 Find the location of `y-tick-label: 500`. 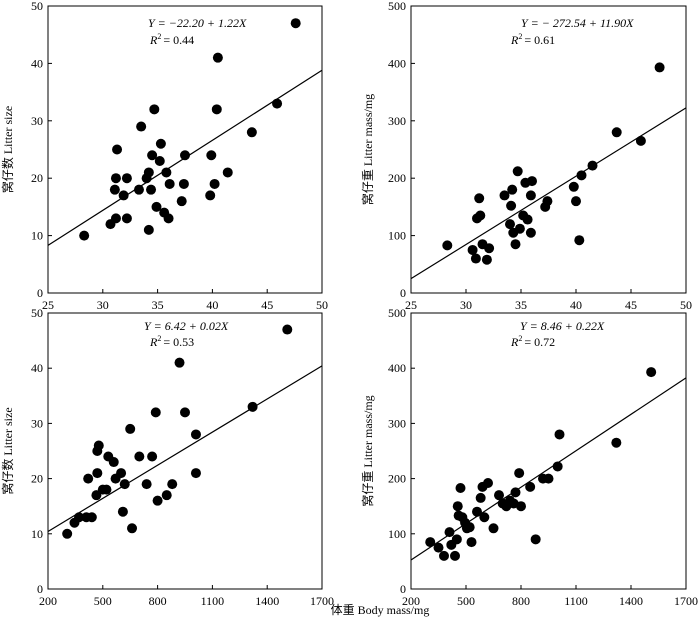

y-tick-label: 500 is located at coordinates (397, 6).